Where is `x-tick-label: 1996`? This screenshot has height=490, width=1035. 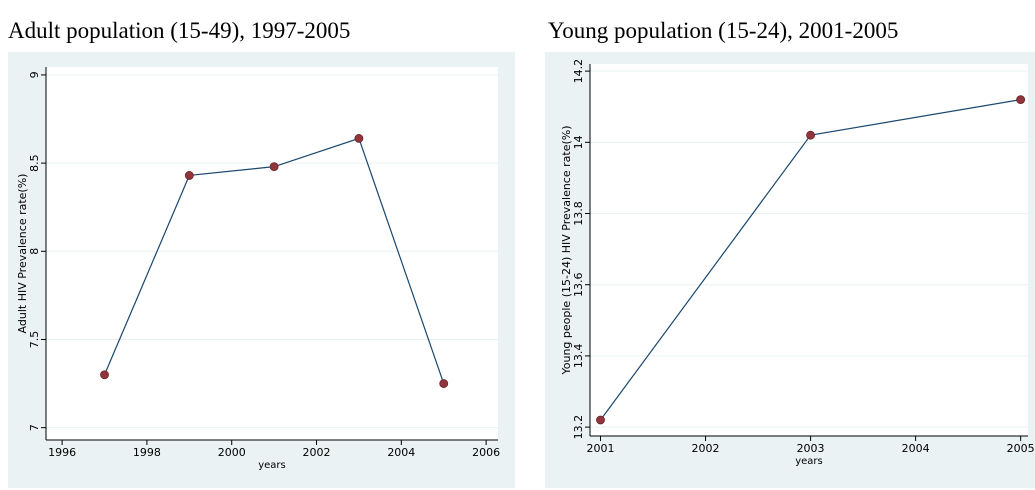 x-tick-label: 1996 is located at coordinates (62, 452).